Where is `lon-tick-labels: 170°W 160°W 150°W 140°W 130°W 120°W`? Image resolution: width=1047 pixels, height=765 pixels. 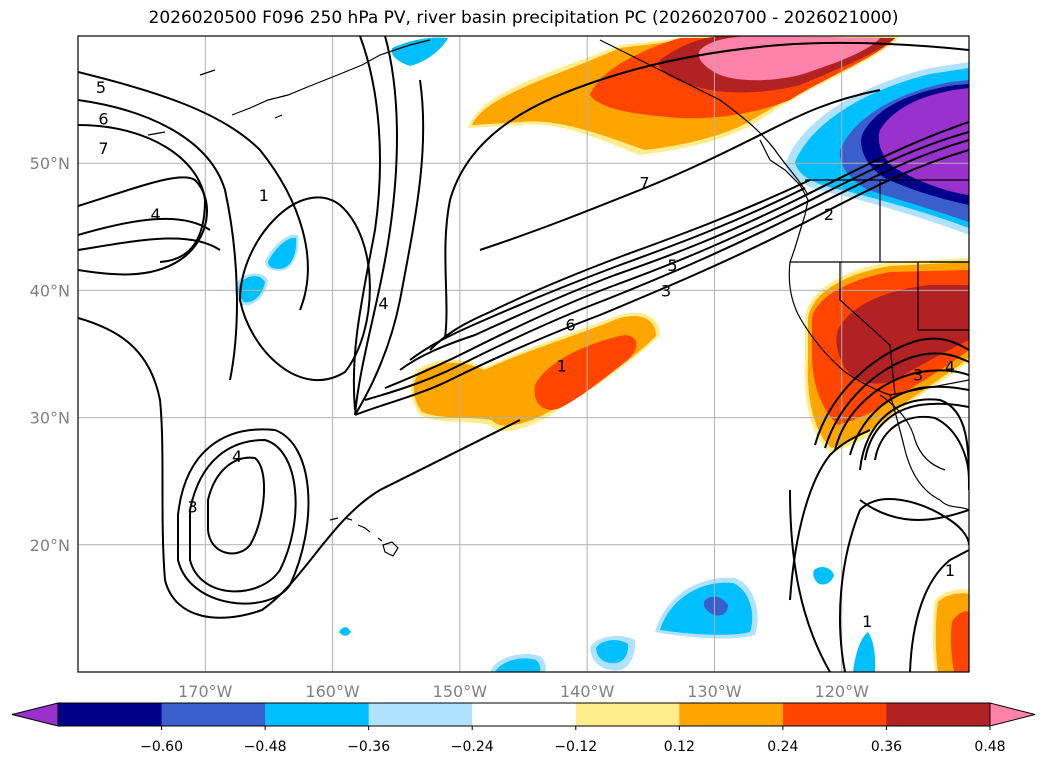
lon-tick-labels: 170°W 160°W 150°W 140°W 130°W 120°W is located at coordinates (523, 691).